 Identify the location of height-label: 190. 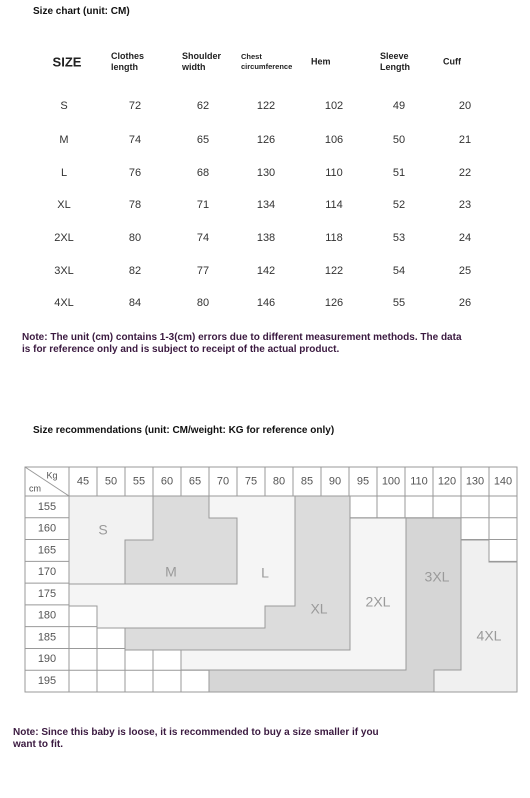
(47, 659).